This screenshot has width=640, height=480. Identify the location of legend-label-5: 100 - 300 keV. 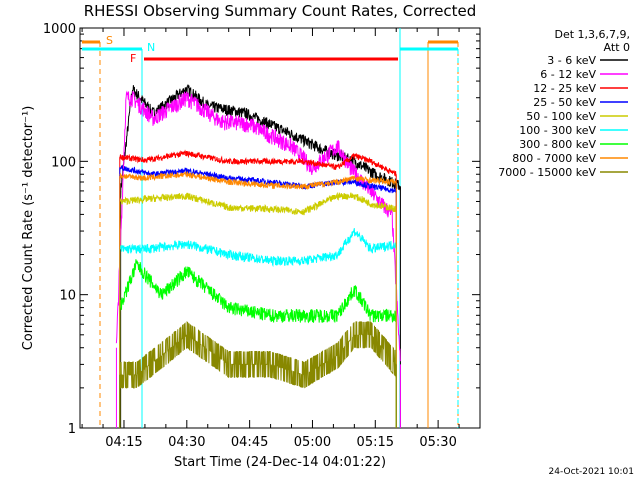
(557, 130).